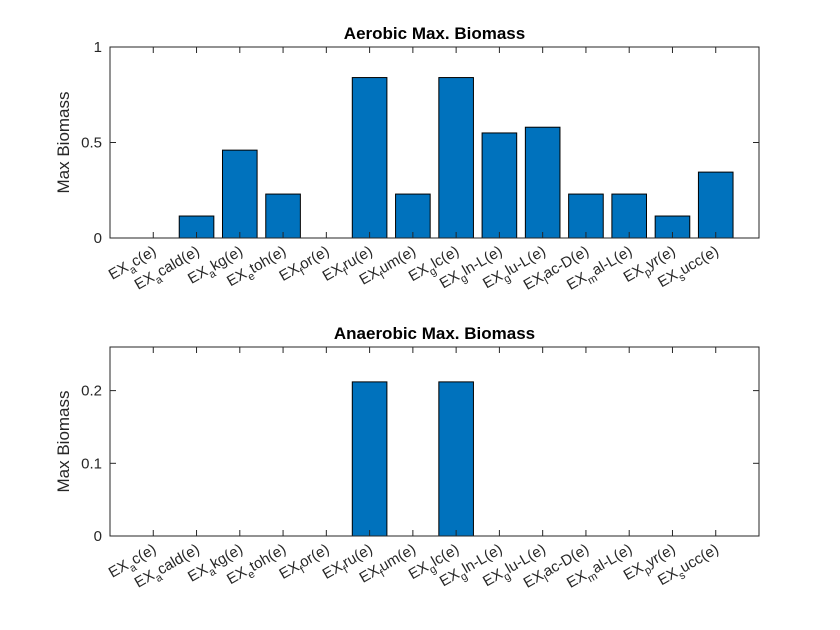  What do you see at coordinates (434, 333) in the screenshot?
I see `chart-title: Anaerobic Max. Biomass` at bounding box center [434, 333].